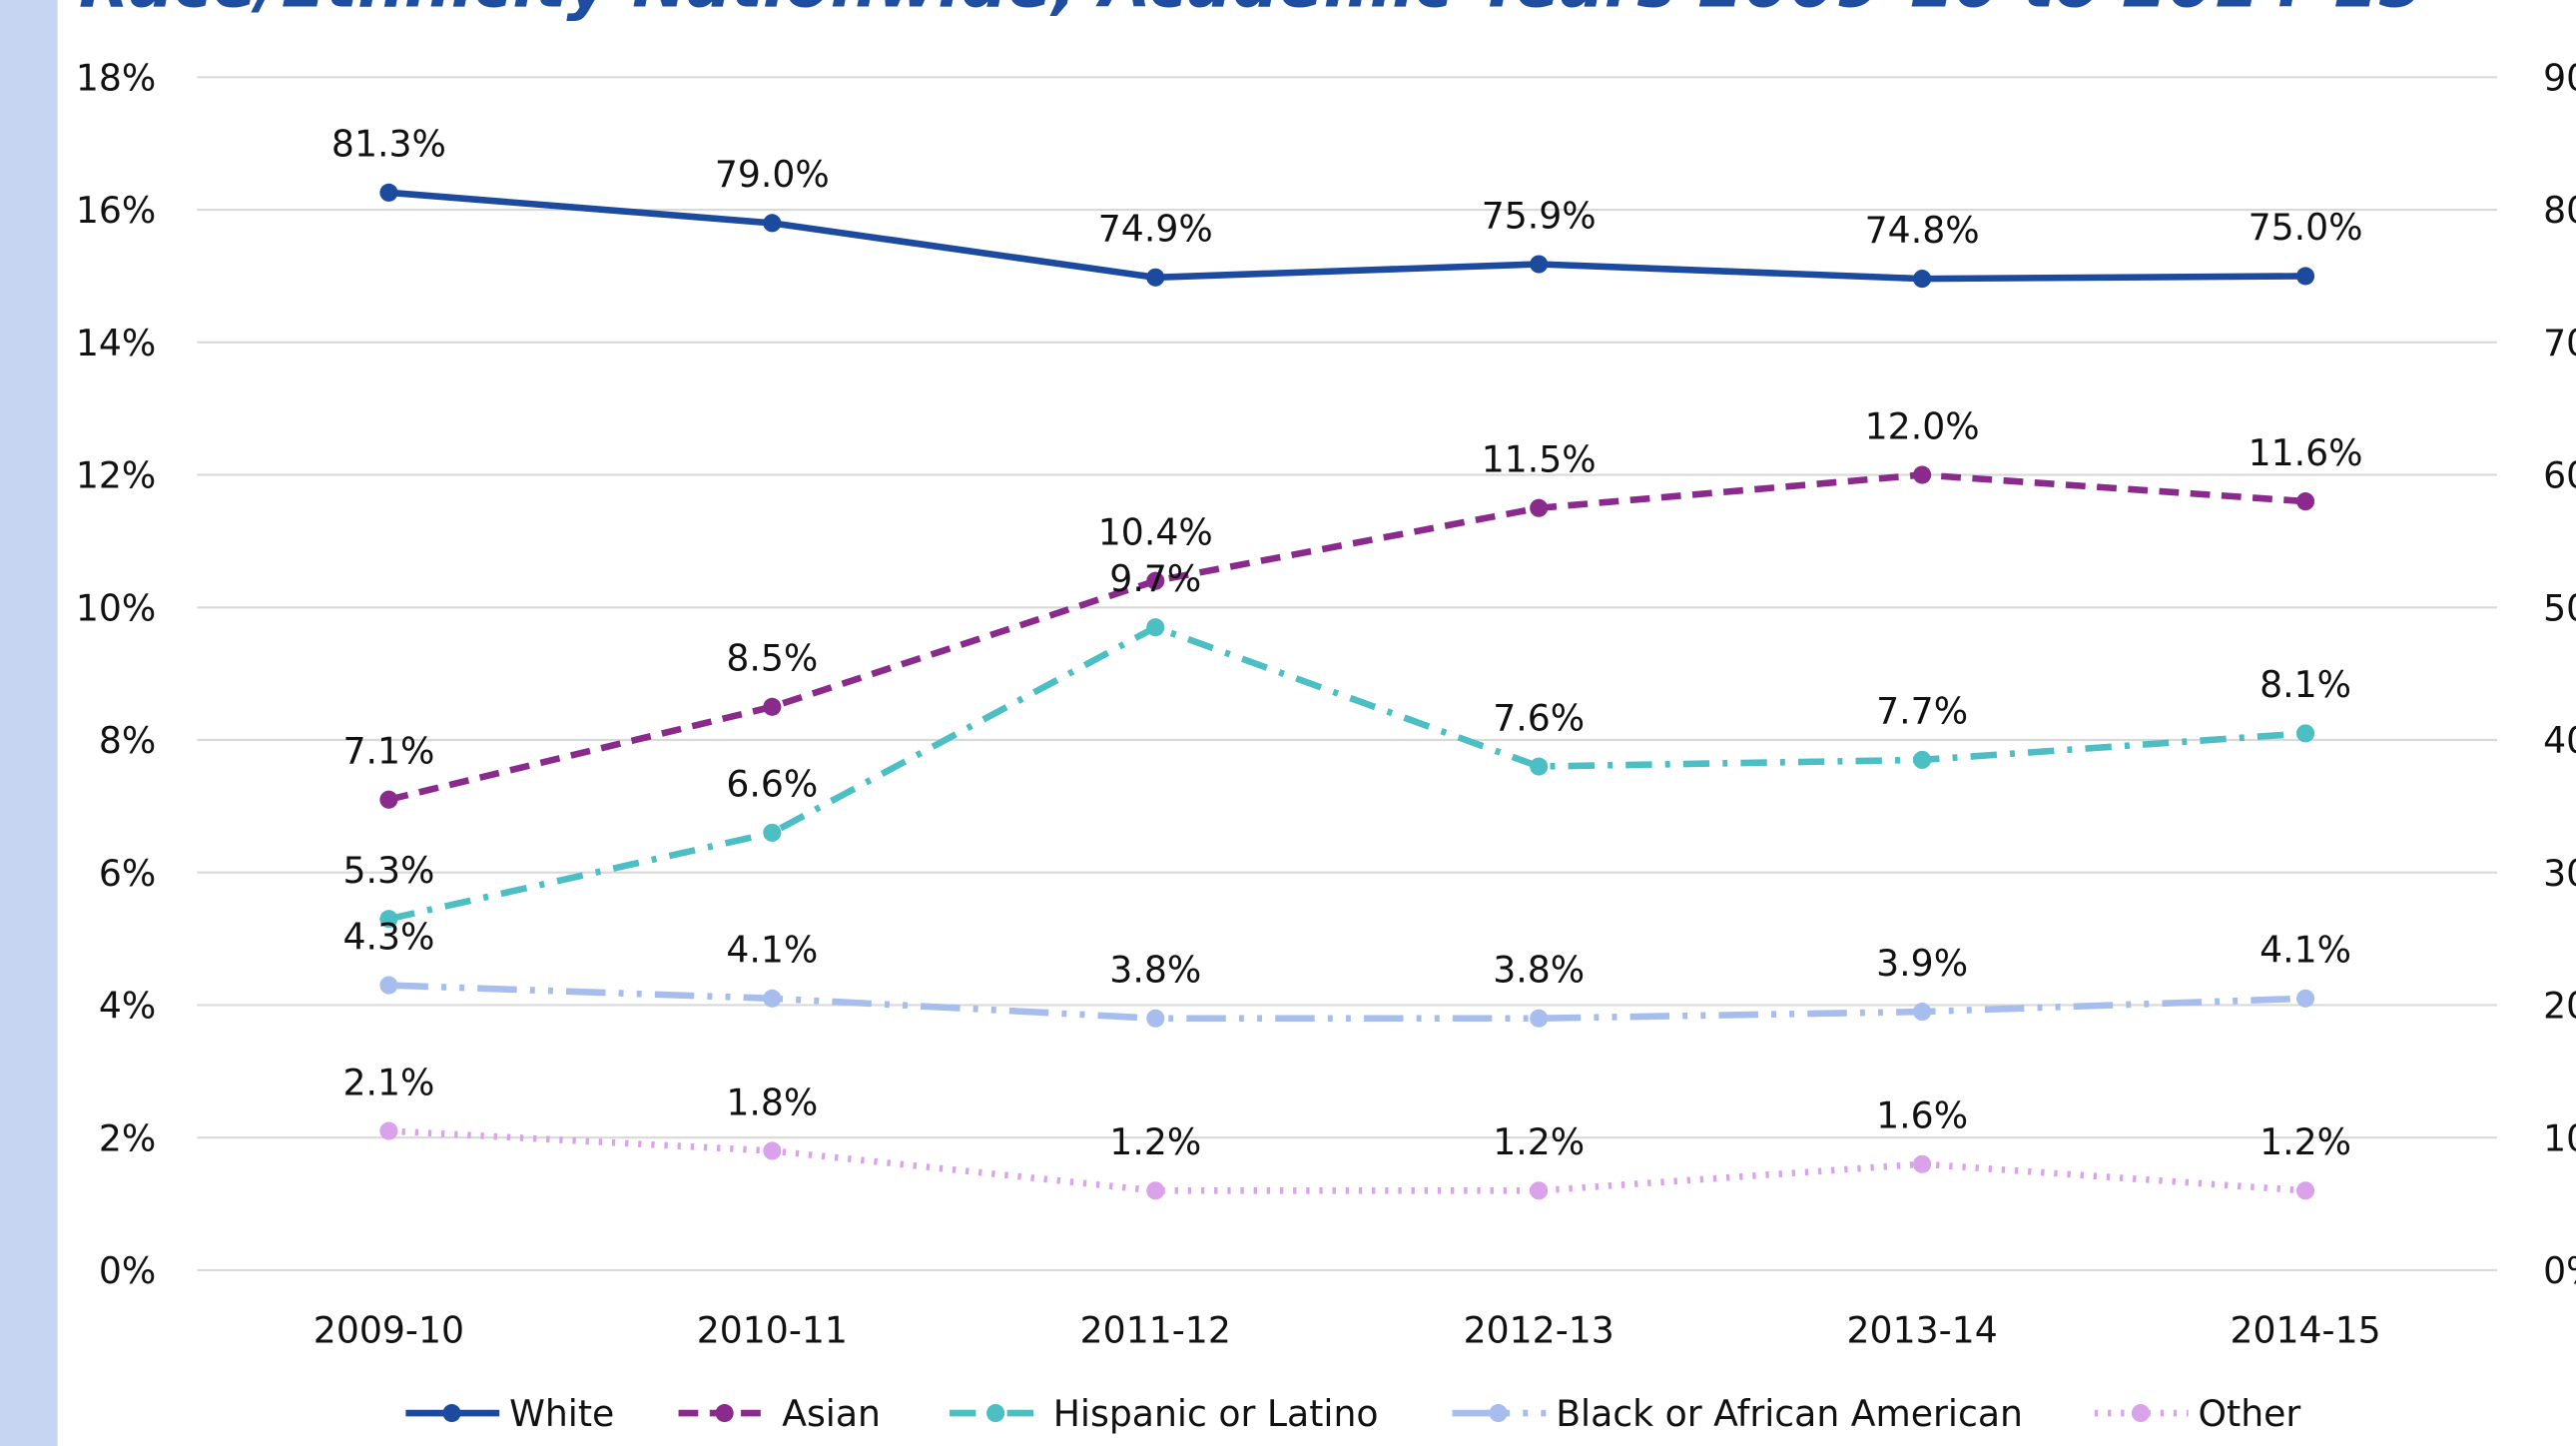  Describe the element at coordinates (29, 723) in the screenshot. I see `side-strip` at that location.